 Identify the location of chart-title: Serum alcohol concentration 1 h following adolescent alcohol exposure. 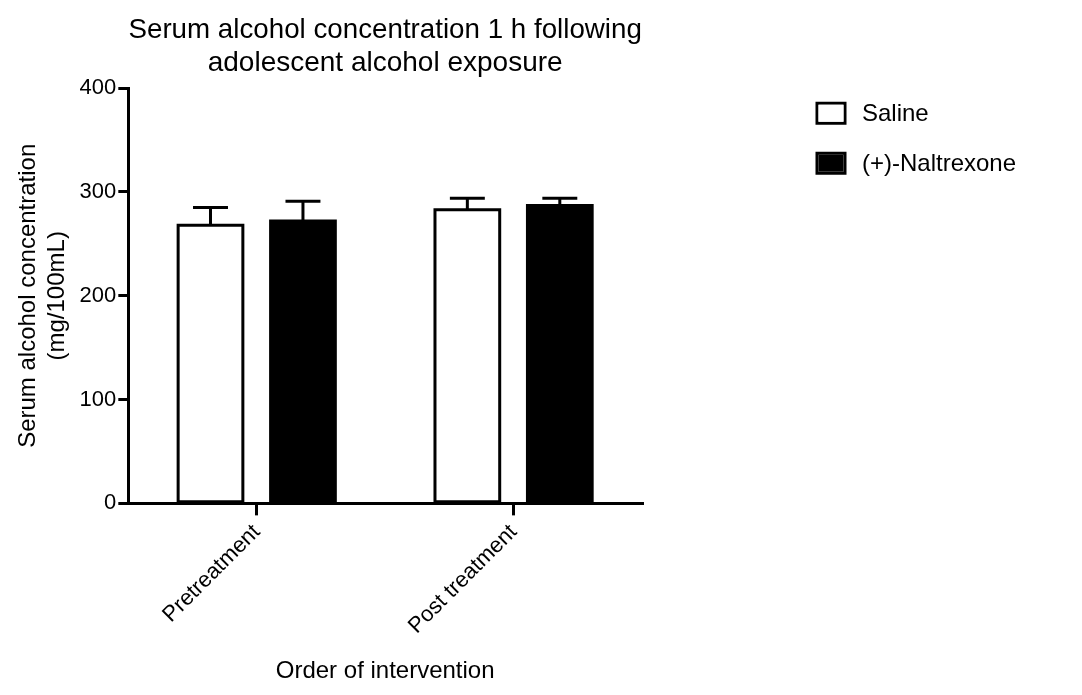
(385, 45).